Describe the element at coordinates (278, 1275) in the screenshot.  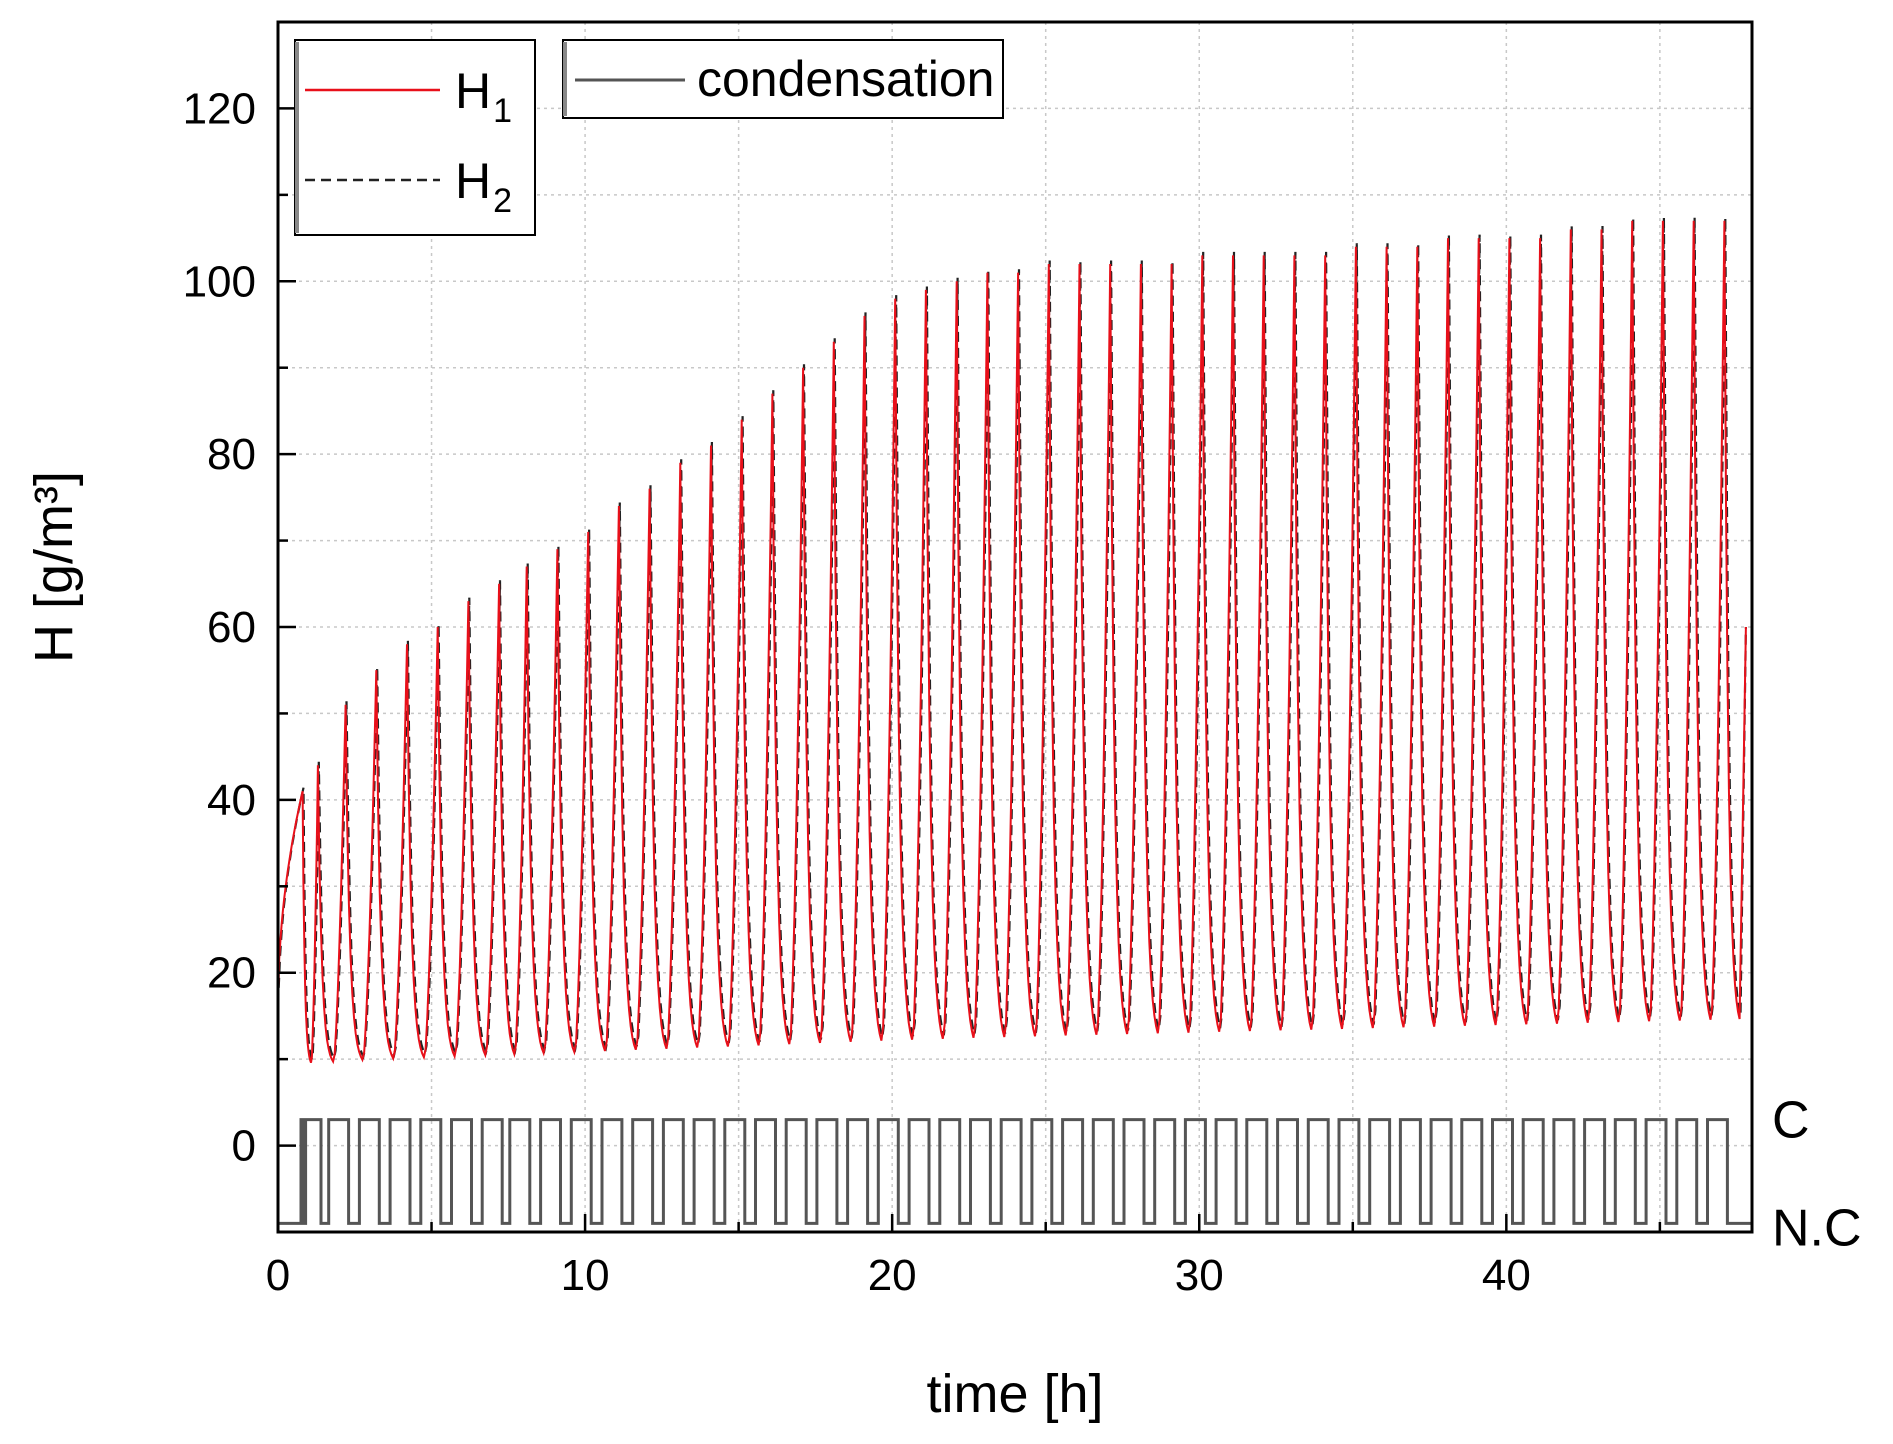
I see `x-tick-label: 0` at that location.